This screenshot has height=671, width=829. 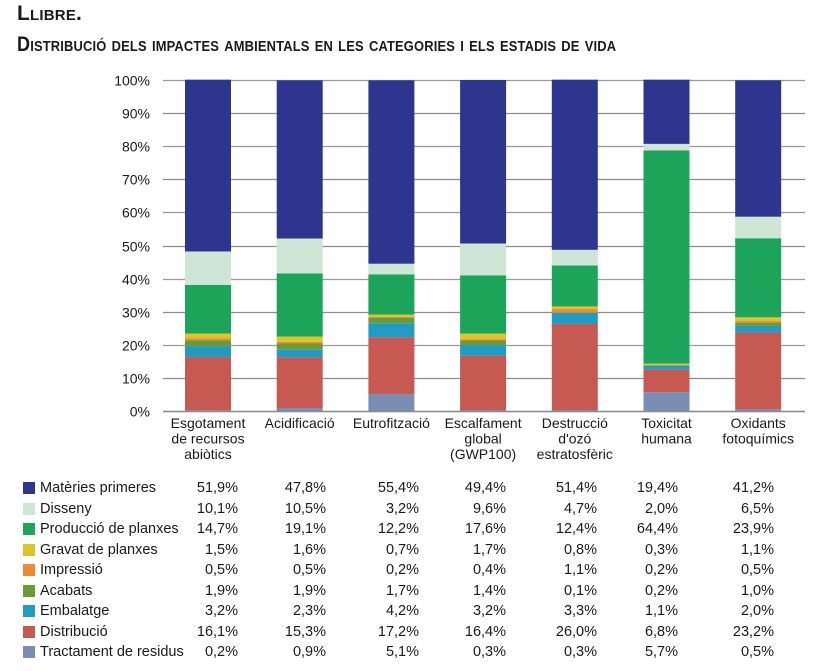 What do you see at coordinates (309, 549) in the screenshot?
I see `table-cell: 1,6%` at bounding box center [309, 549].